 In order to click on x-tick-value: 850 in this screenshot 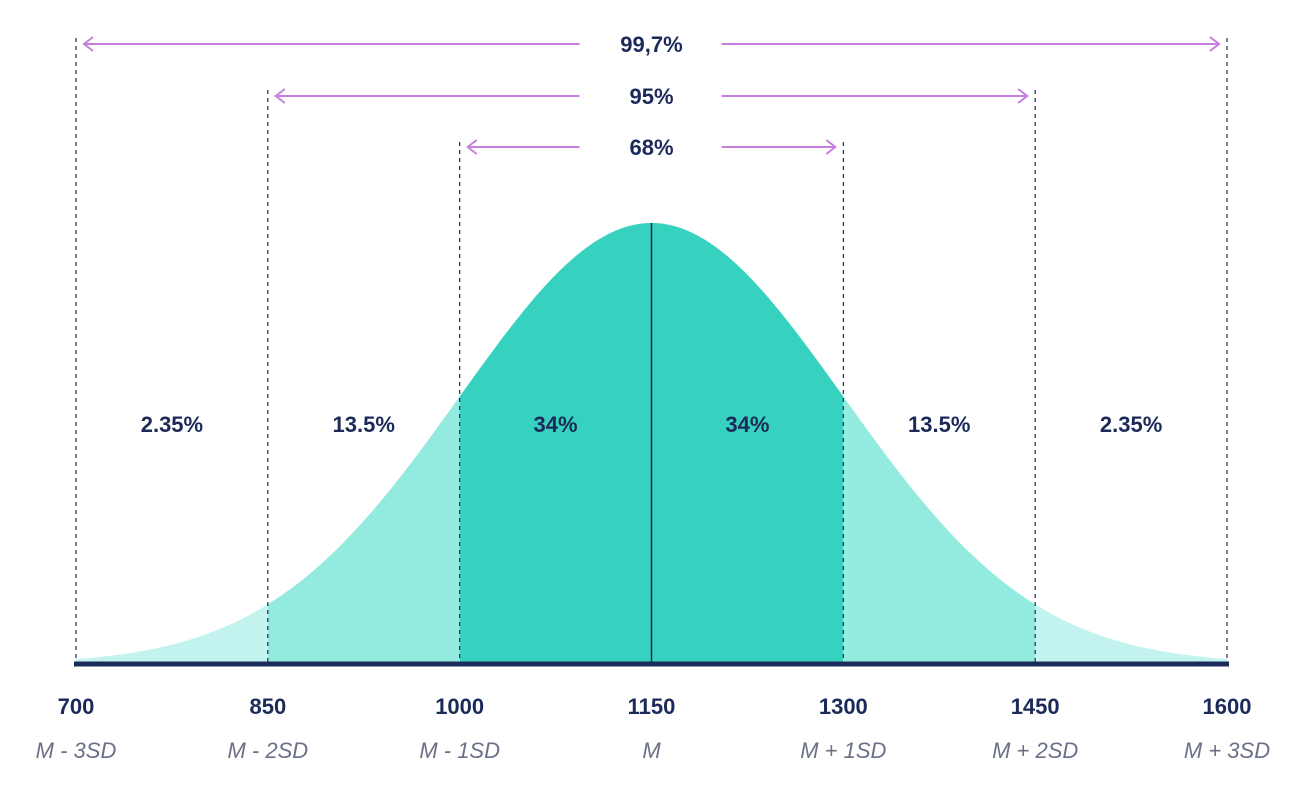, I will do `click(267, 706)`.